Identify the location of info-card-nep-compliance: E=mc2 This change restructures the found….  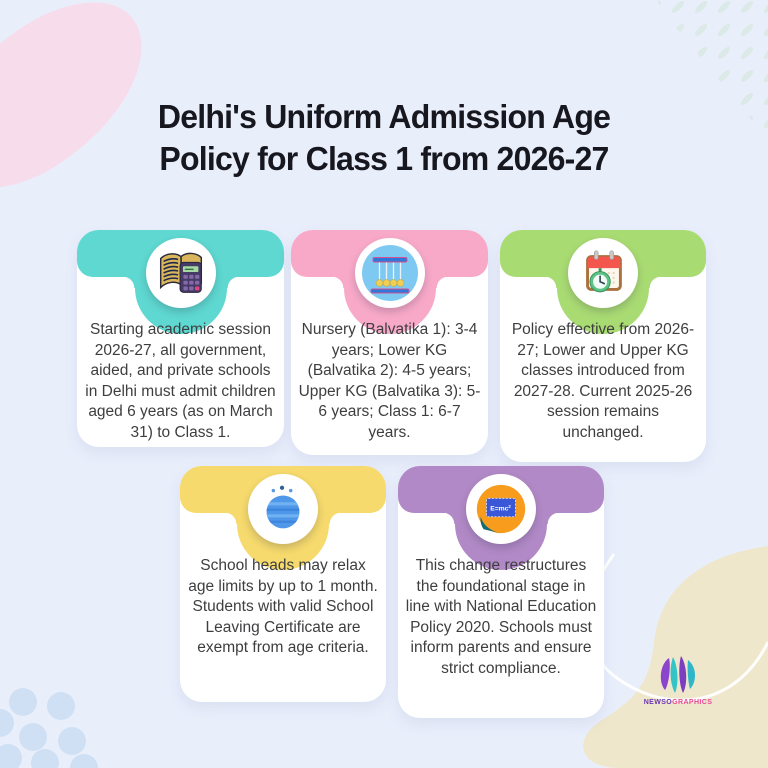
(501, 592).